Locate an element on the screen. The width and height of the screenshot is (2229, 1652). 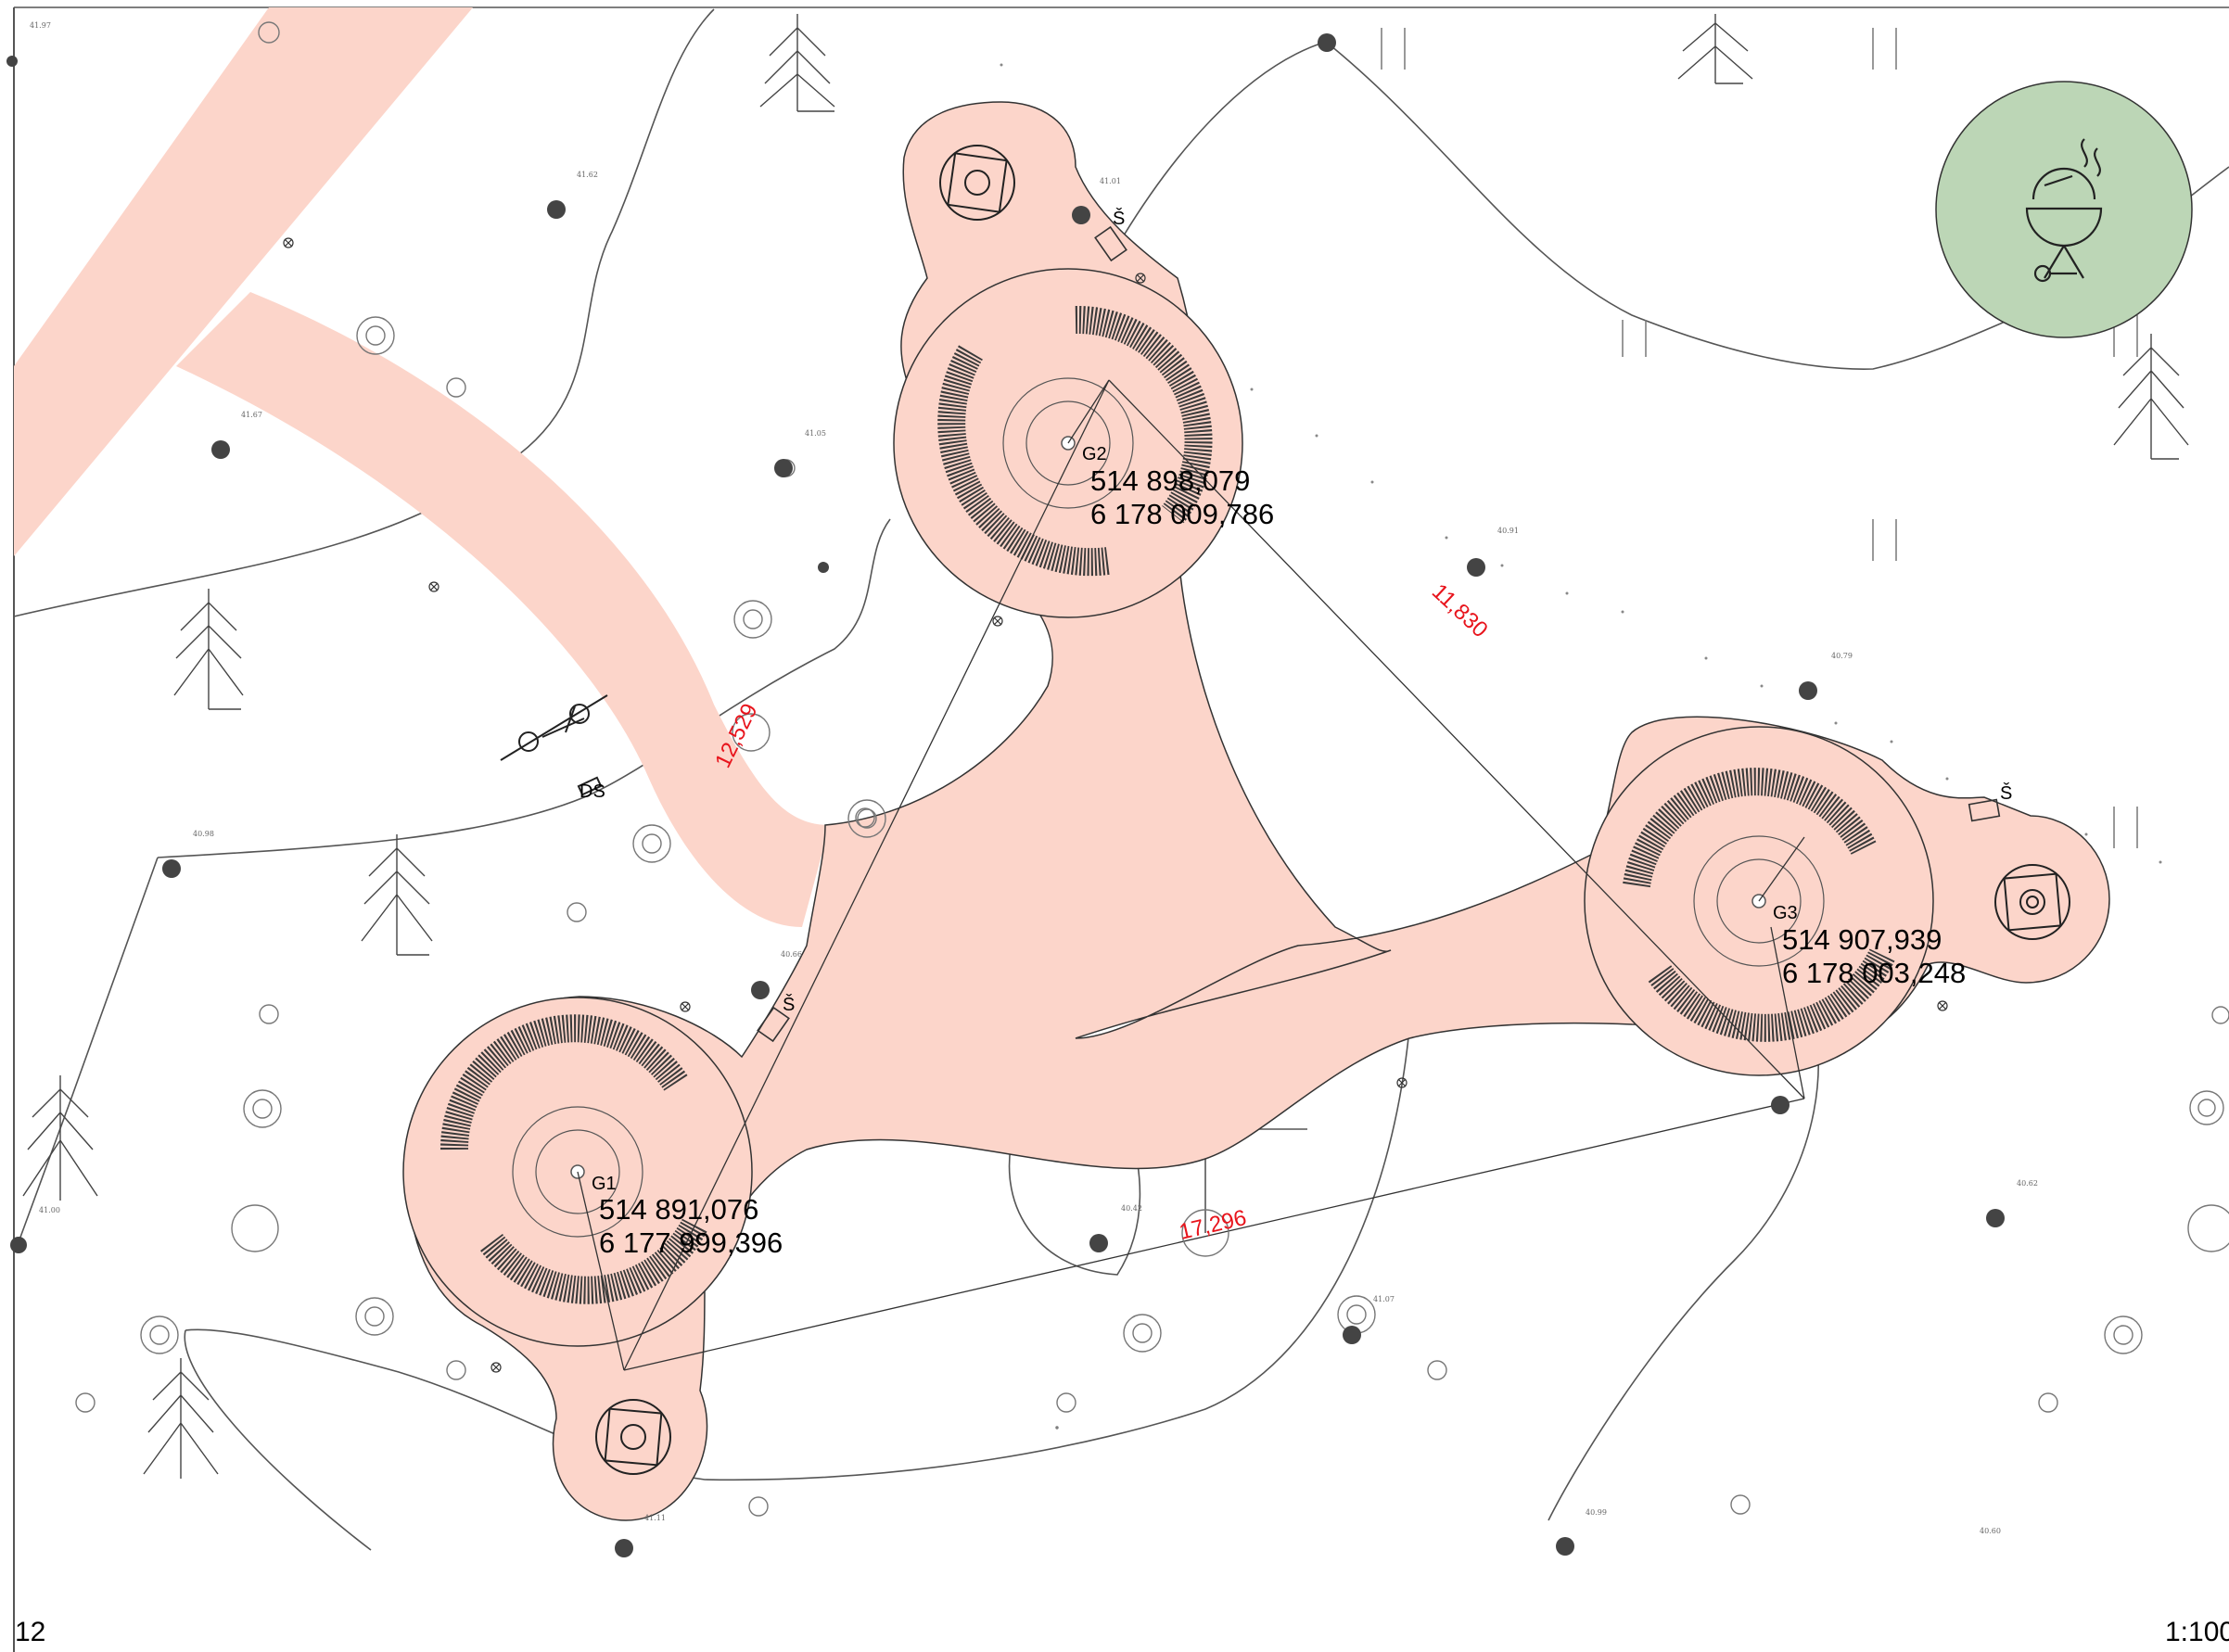
elevation-label: 40.79 is located at coordinates (1842, 656).